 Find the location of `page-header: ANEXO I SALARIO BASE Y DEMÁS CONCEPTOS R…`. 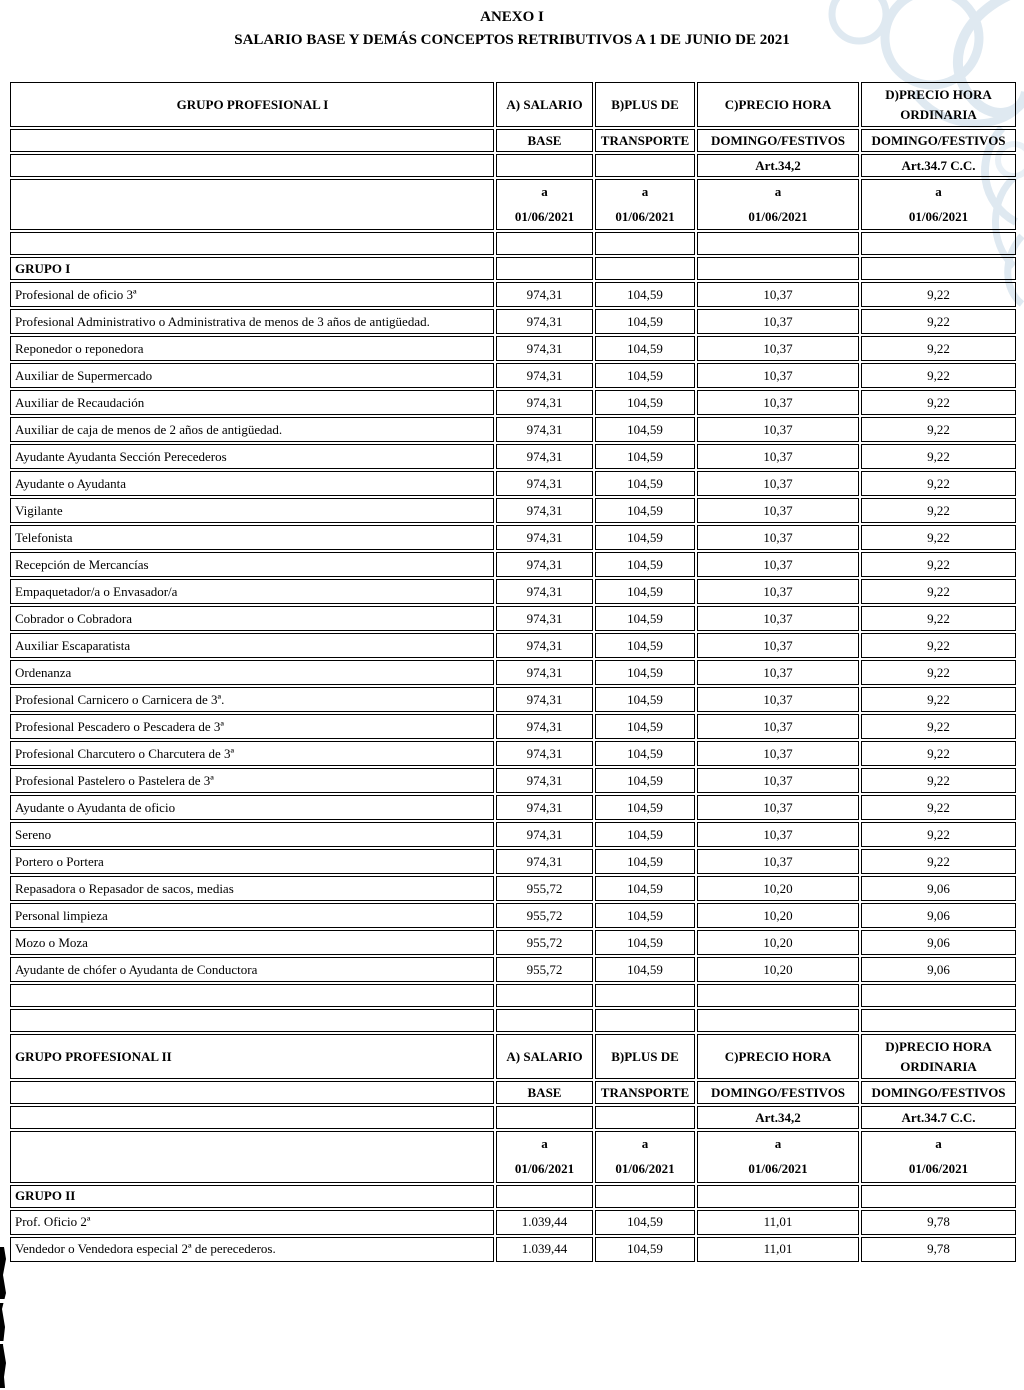

page-header: ANEXO I SALARIO BASE Y DEMÁS CONCEPTOS R… is located at coordinates (512, 29).